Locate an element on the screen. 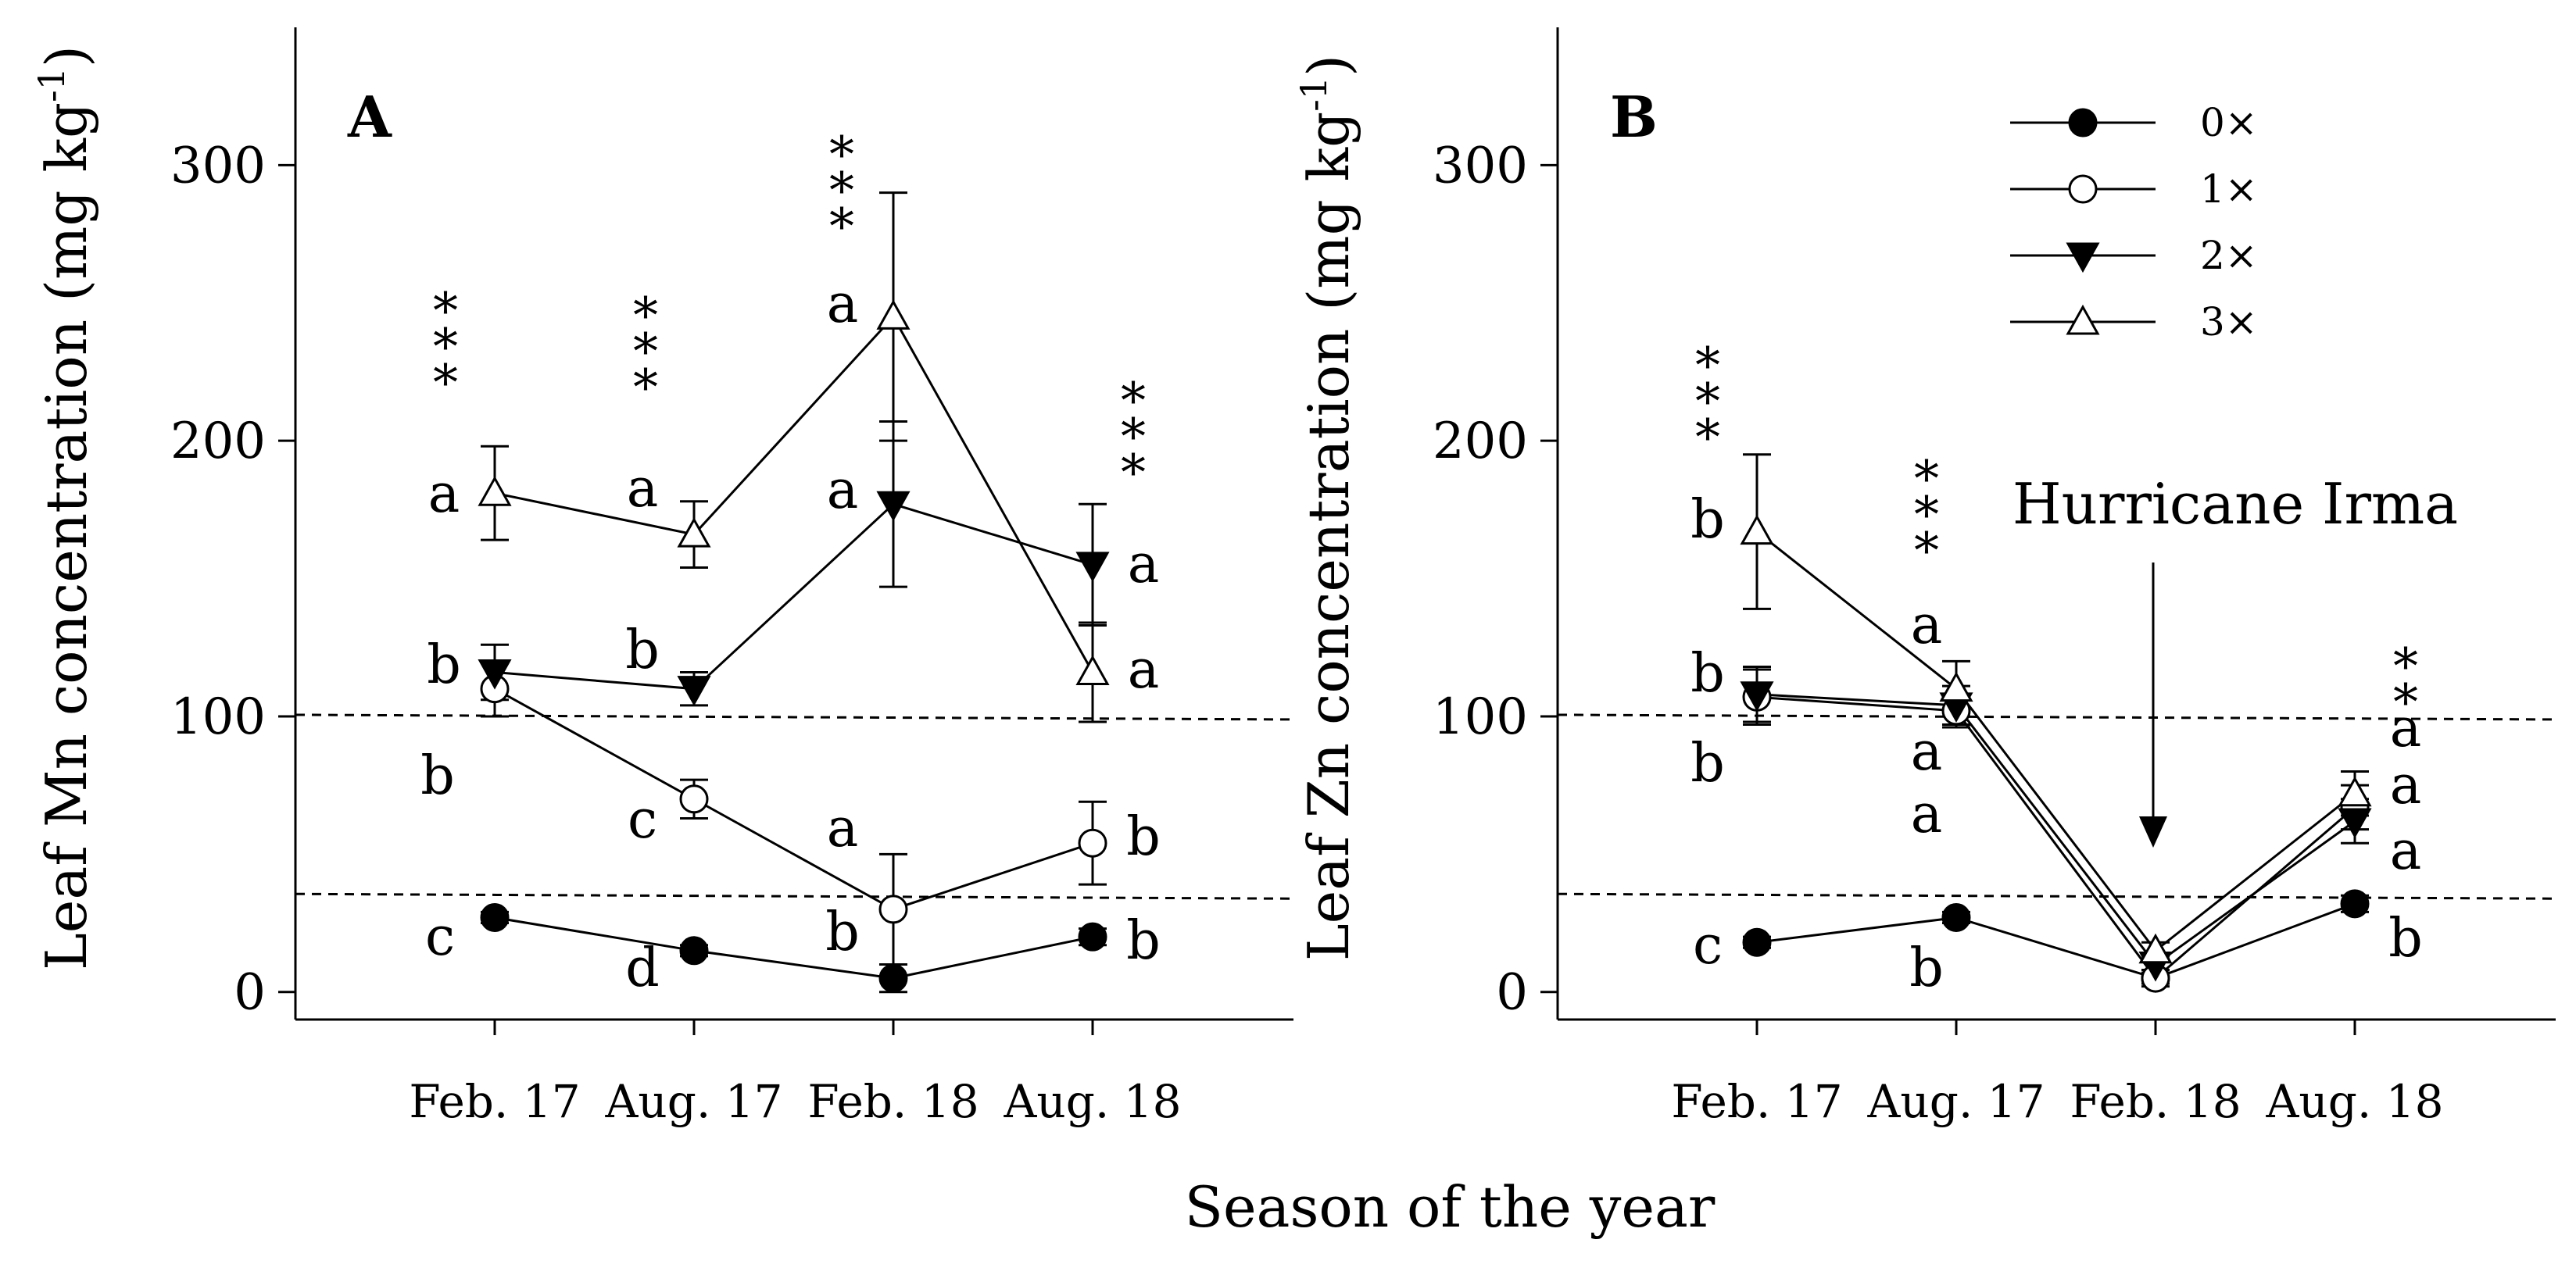 This screenshot has height=1275, width=2576. hurricane-arrow-head is located at coordinates (2153, 832).